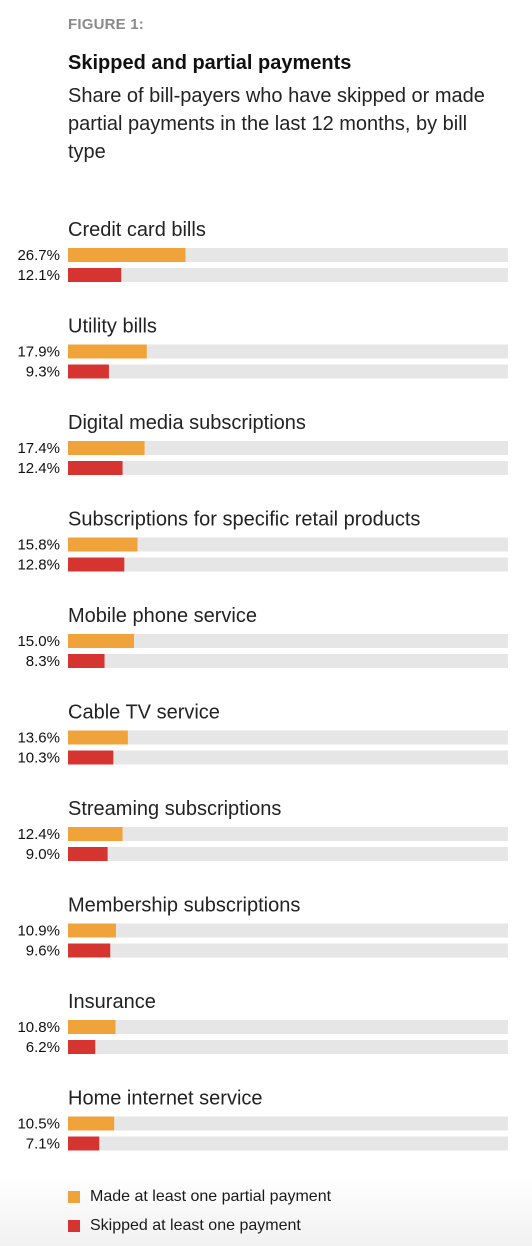  I want to click on bar-skipped-streaming-subscriptions, so click(88, 854).